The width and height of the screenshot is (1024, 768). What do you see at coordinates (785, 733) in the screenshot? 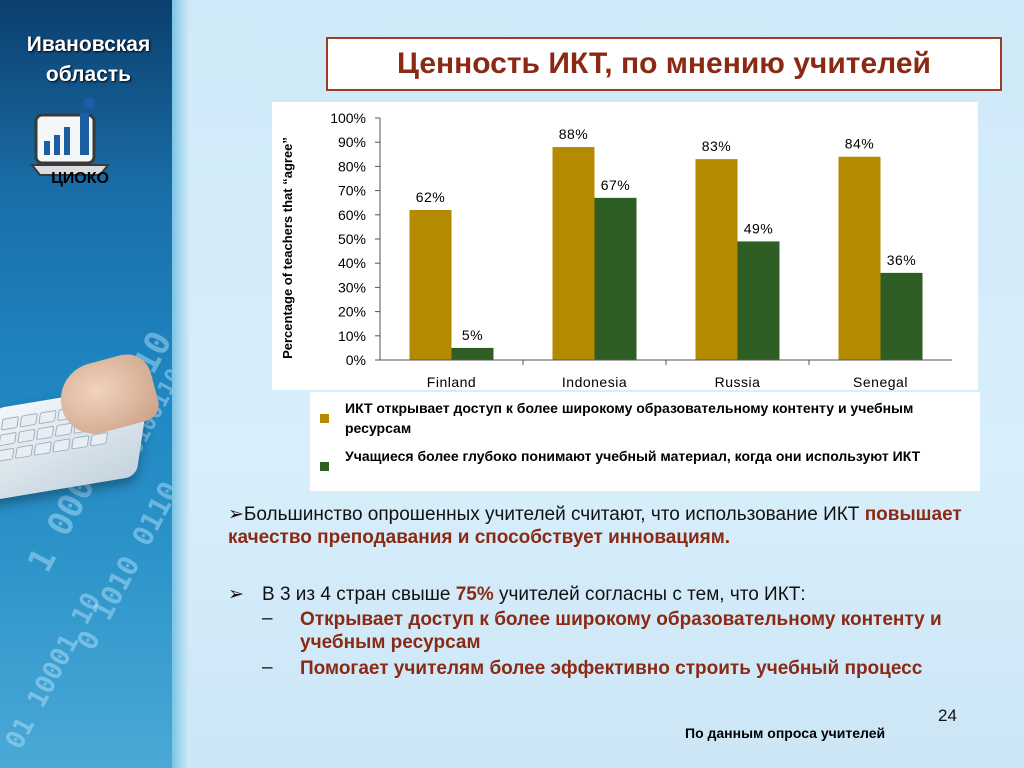
I see `source-note: По данным опроса учителей` at bounding box center [785, 733].